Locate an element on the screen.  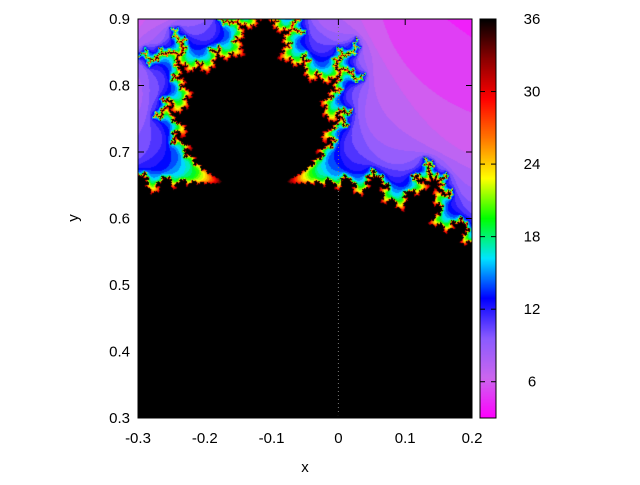
colorbar-tick-label: 12 is located at coordinates (532, 309).